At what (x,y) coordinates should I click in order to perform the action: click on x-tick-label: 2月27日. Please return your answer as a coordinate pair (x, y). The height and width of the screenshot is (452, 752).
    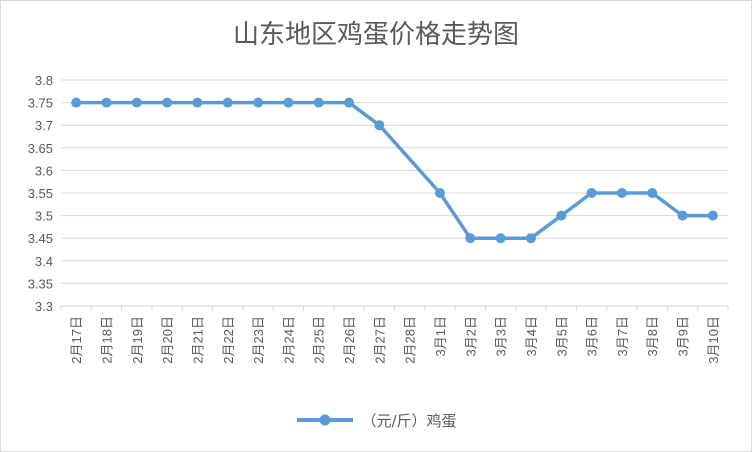
    Looking at the image, I should click on (379, 340).